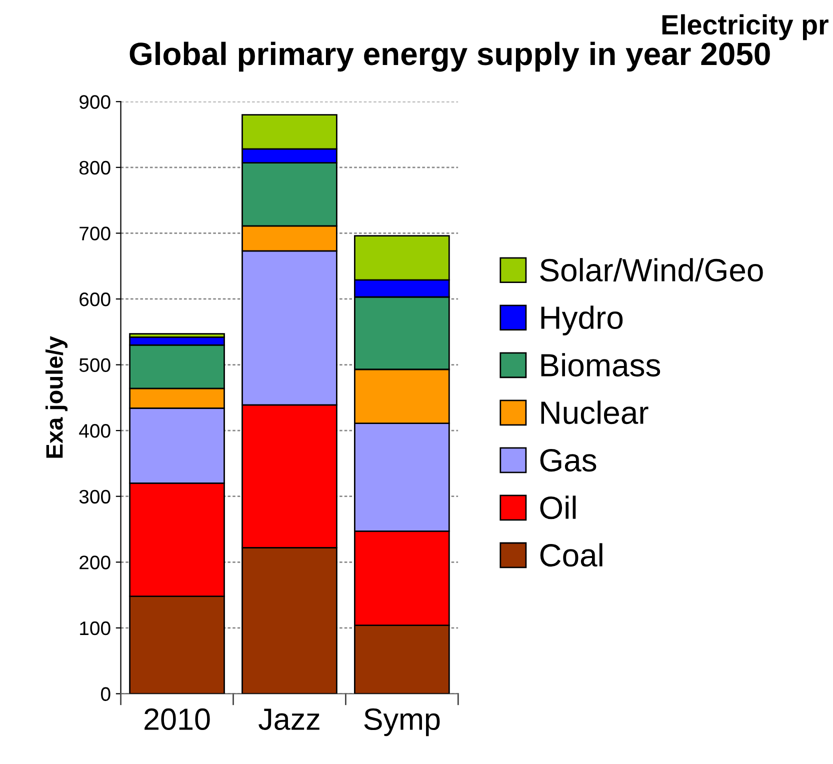 The height and width of the screenshot is (764, 833). Describe the element at coordinates (289, 719) in the screenshot. I see `x-tick-label: Jazz` at that location.